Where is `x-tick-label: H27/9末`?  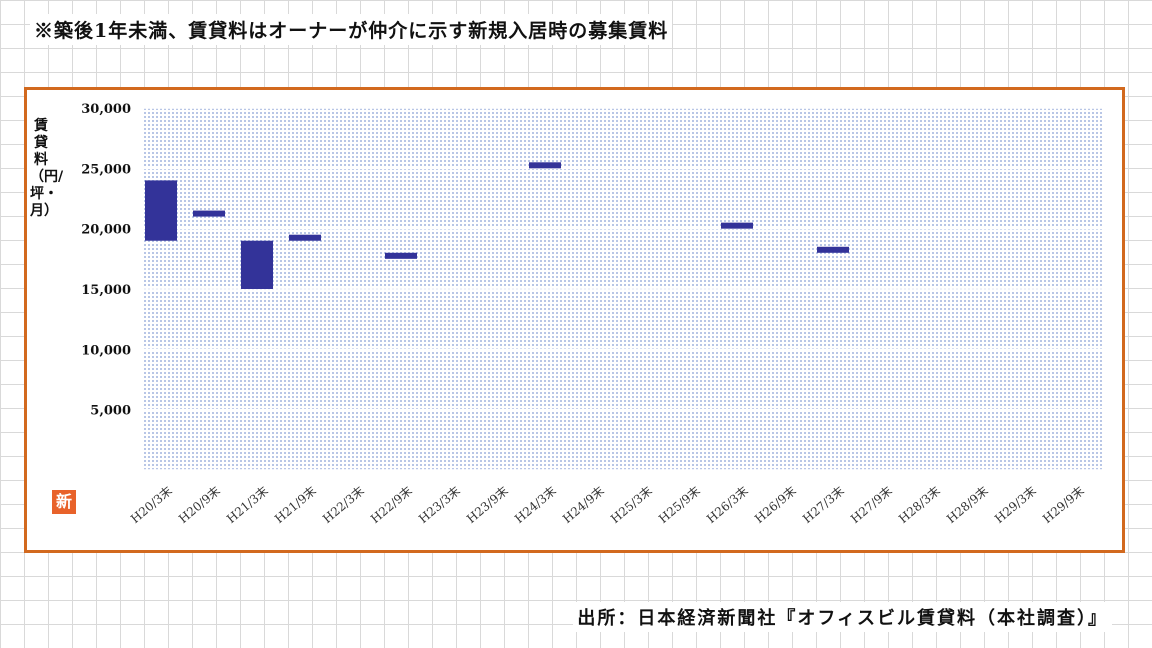
x-tick-label: H27/9末 is located at coordinates (871, 505).